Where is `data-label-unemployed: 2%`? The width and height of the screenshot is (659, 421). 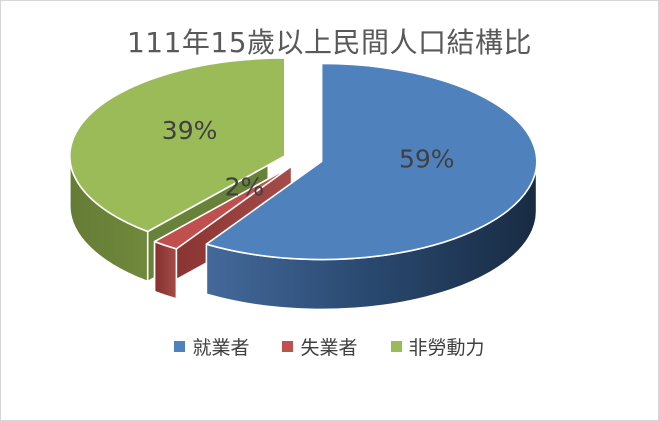
data-label-unemployed: 2% is located at coordinates (245, 186).